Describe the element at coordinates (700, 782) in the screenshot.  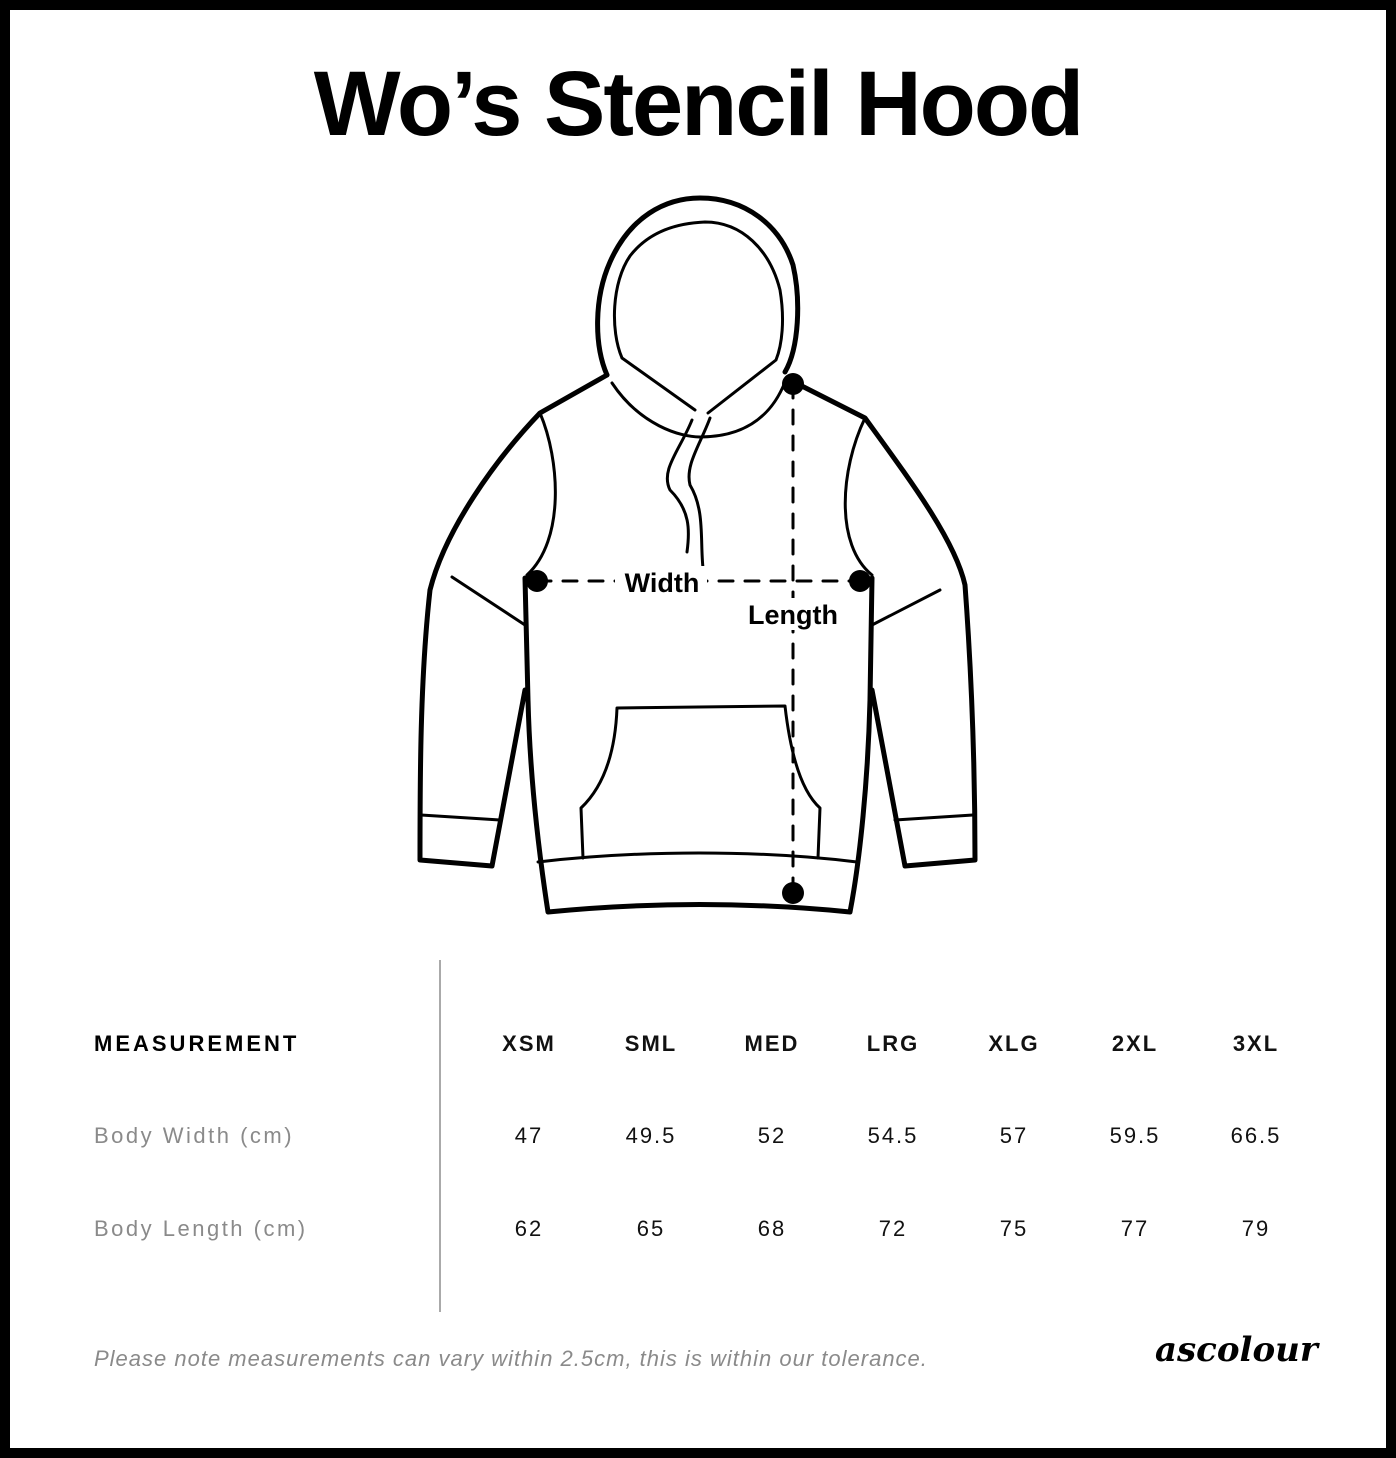
I see `pocket` at that location.